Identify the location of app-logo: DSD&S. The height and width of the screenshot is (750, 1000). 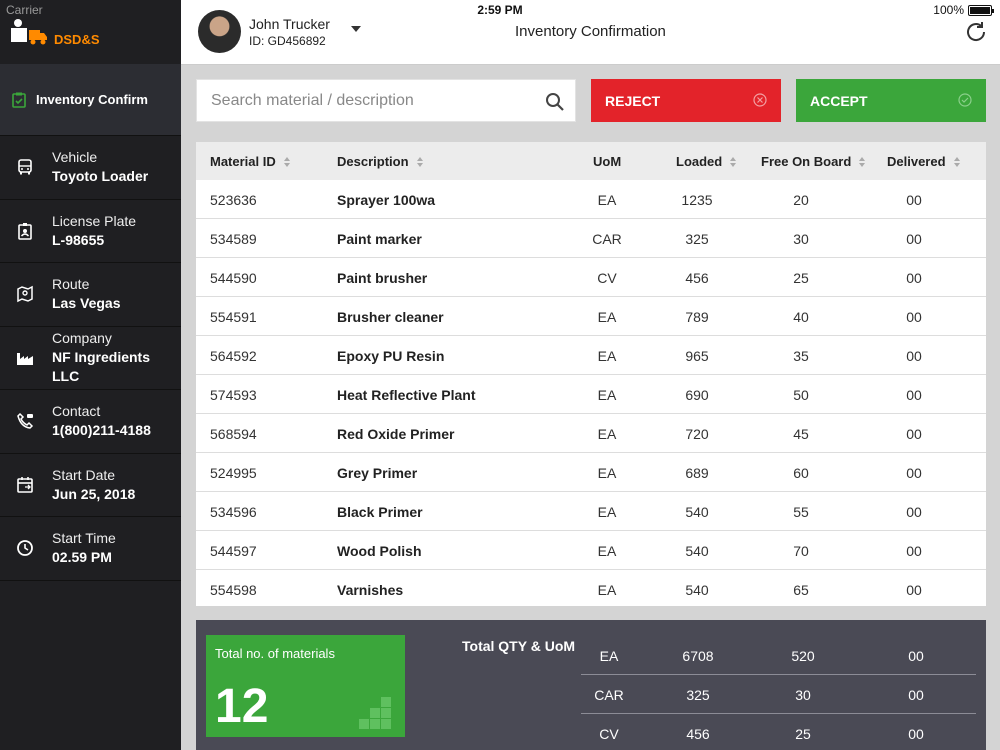
(90, 32).